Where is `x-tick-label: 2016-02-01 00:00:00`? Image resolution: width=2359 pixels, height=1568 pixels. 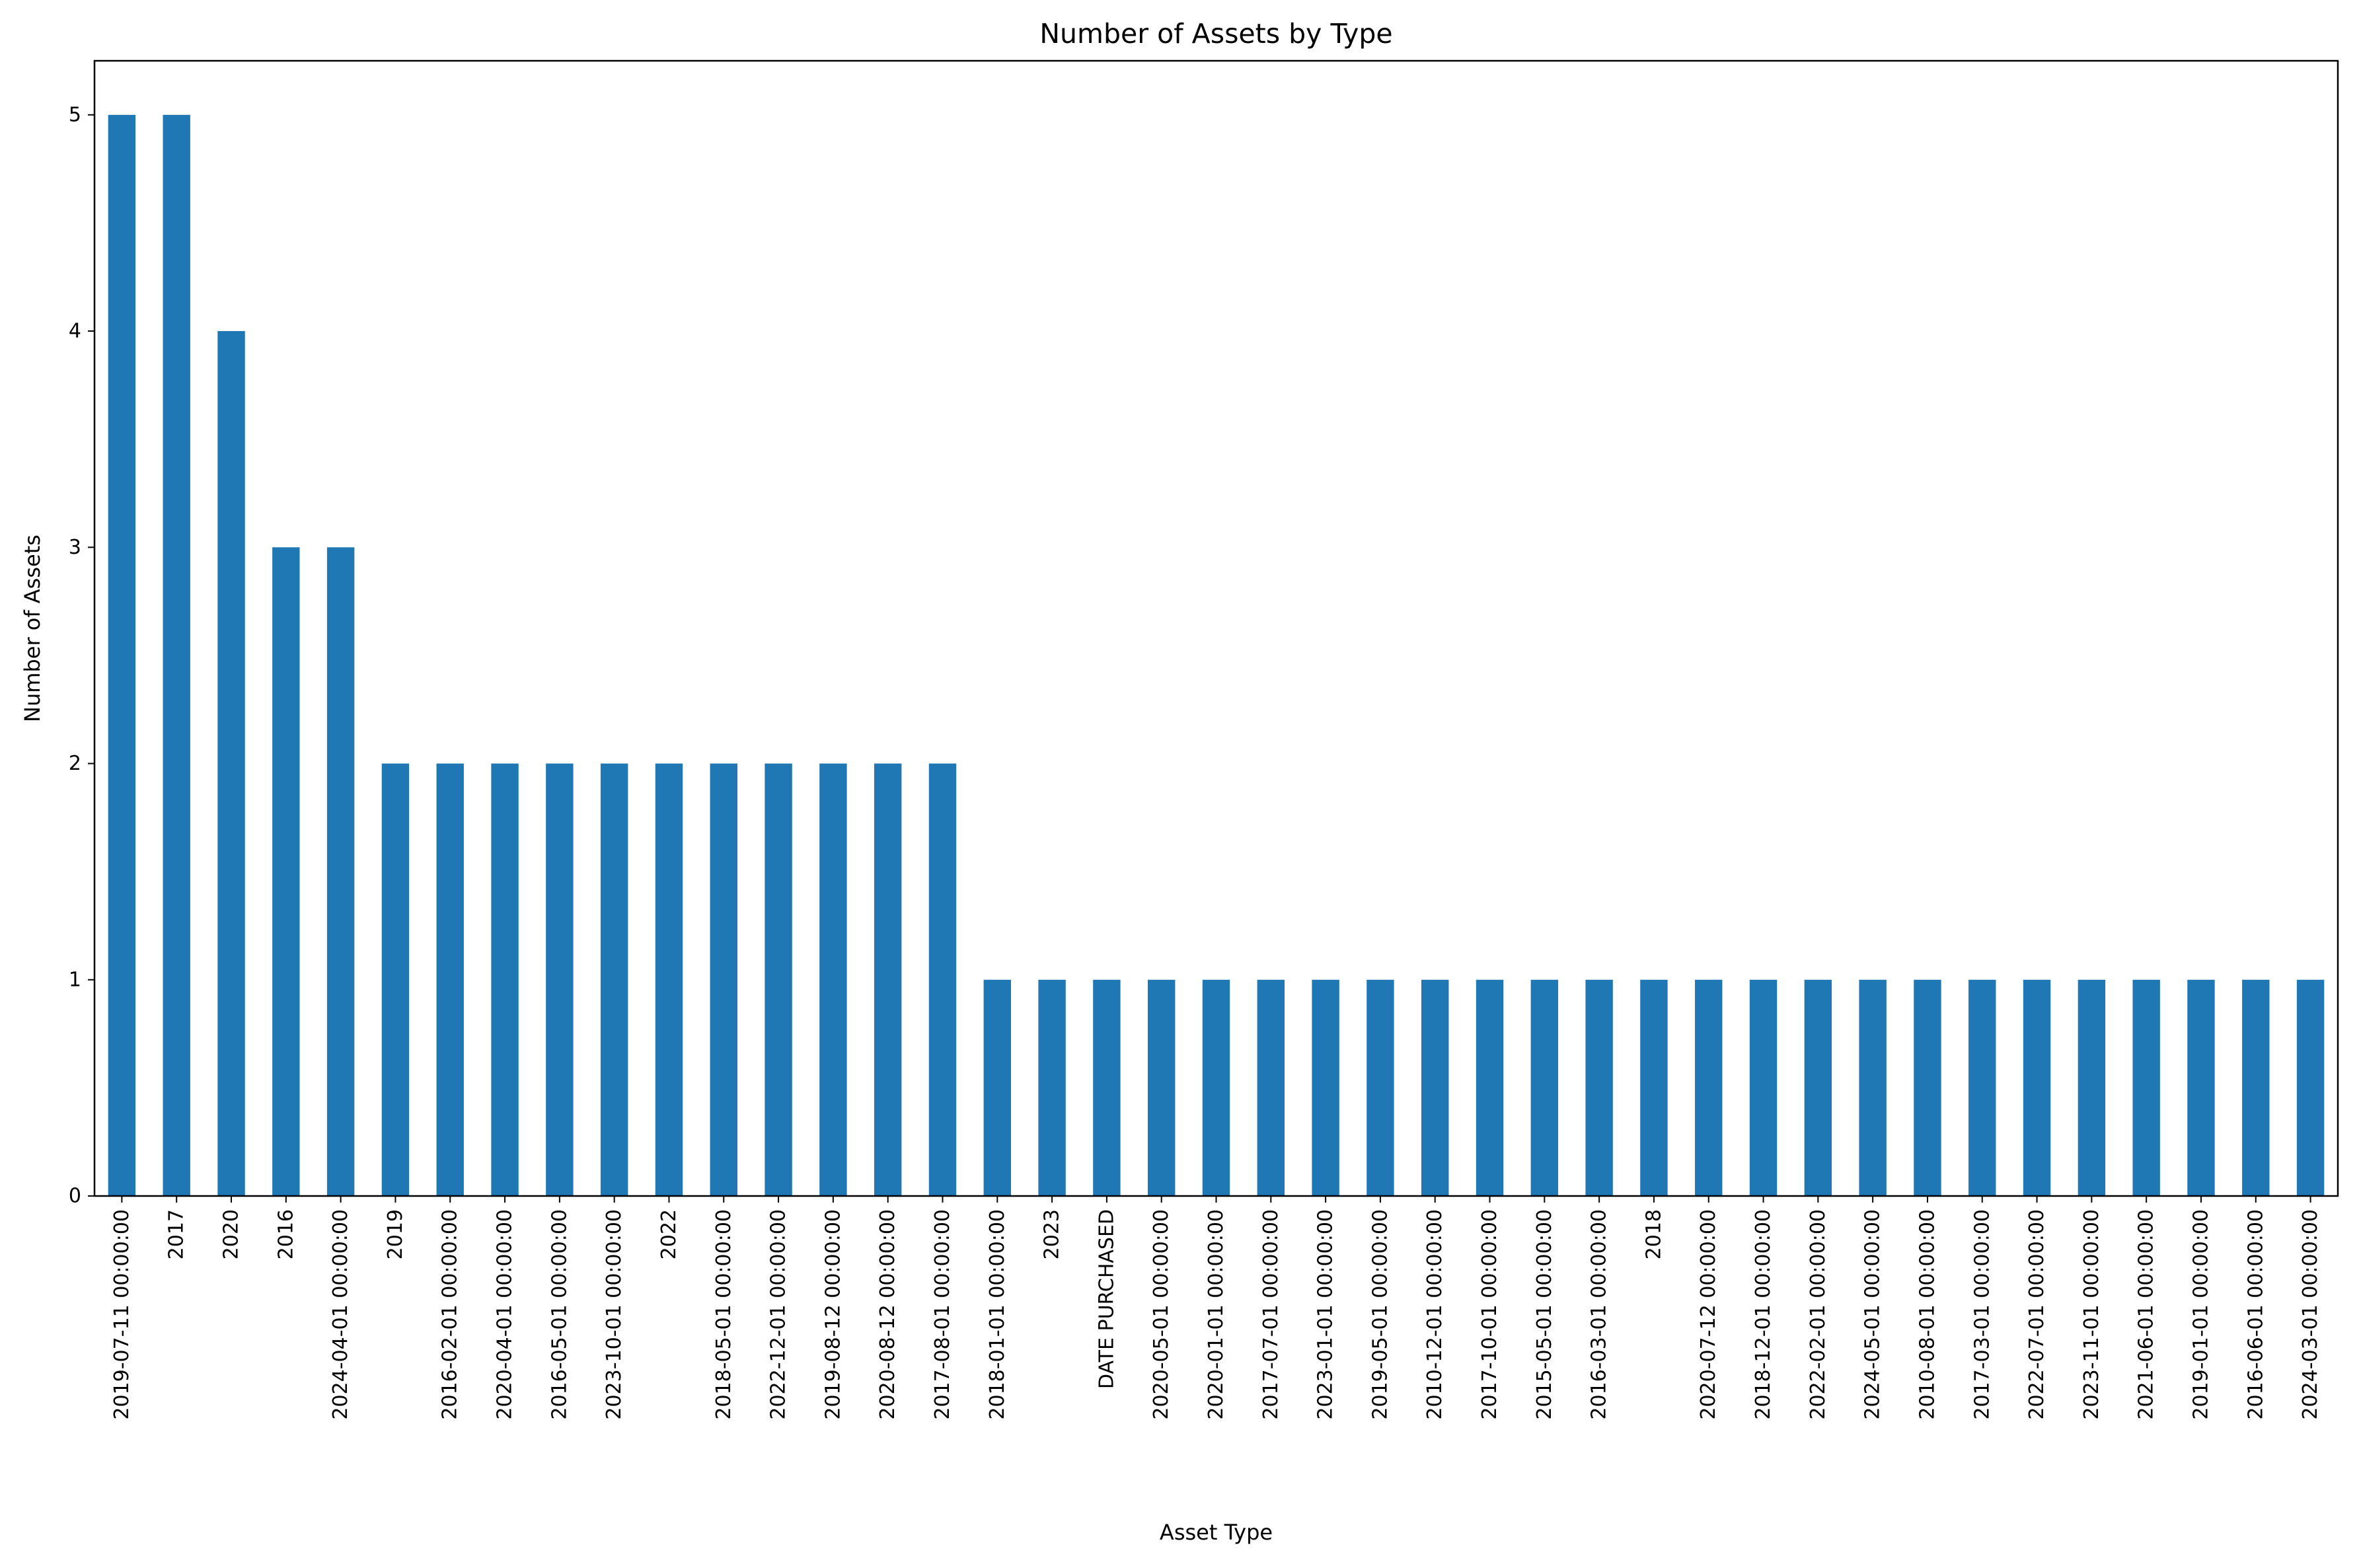
x-tick-label: 2016-02-01 00:00:00 is located at coordinates (450, 1314).